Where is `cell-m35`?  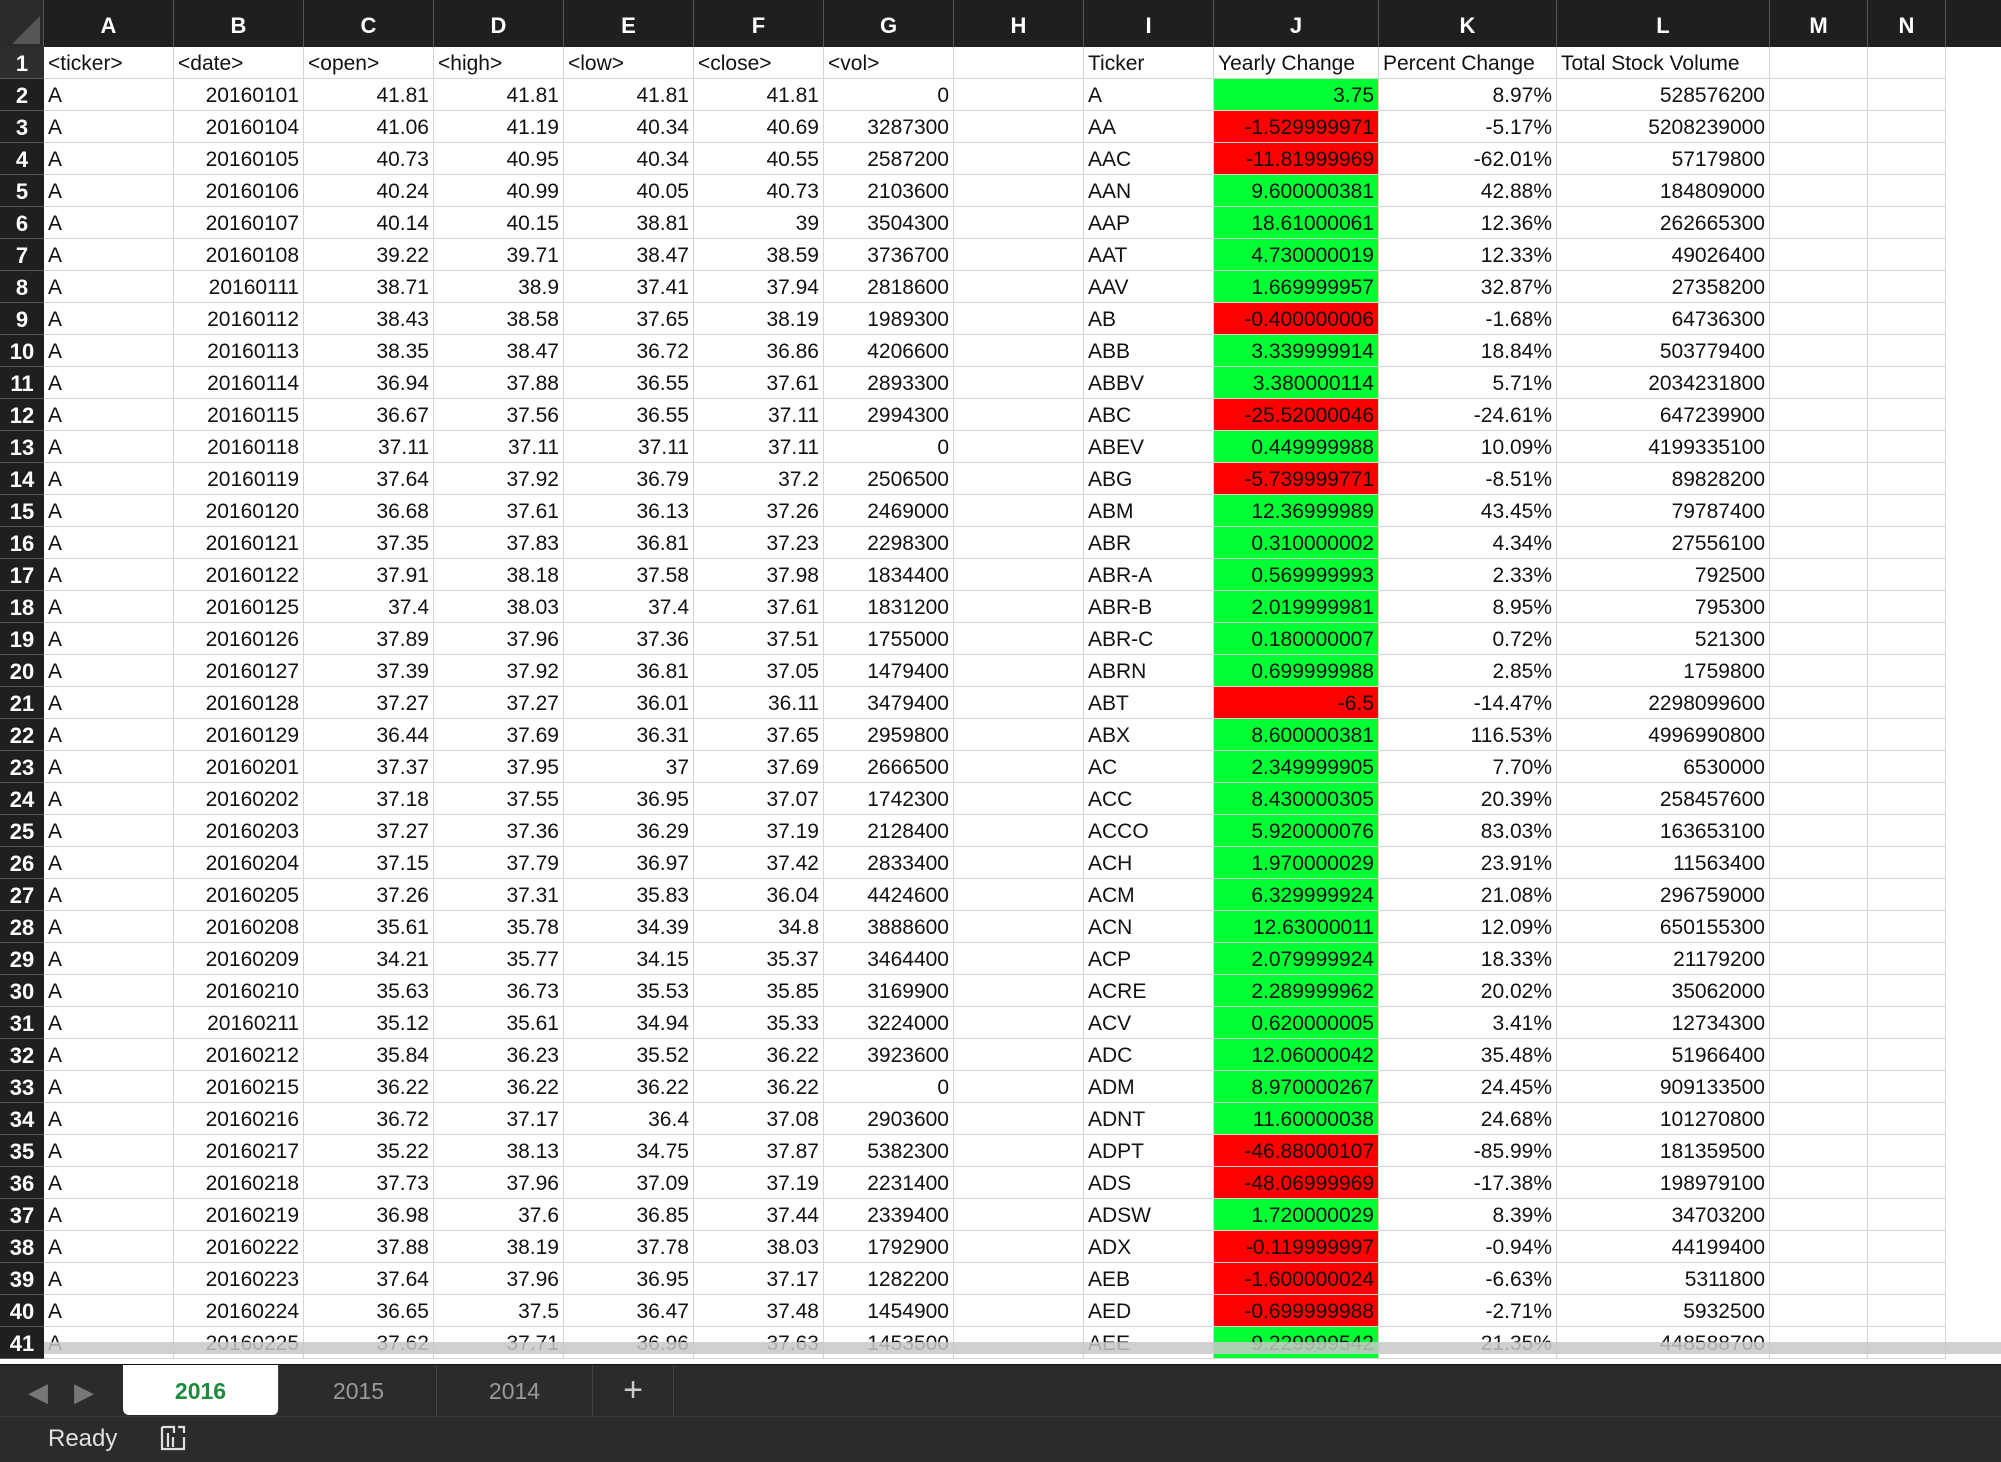
cell-m35 is located at coordinates (1819, 1151).